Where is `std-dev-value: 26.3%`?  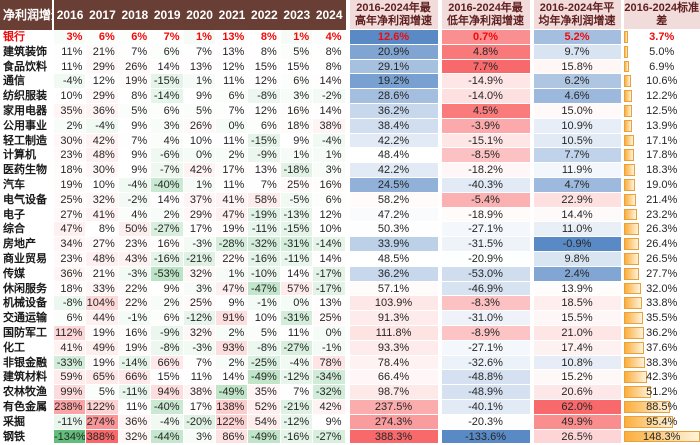 std-dev-value: 26.3% is located at coordinates (662, 229).